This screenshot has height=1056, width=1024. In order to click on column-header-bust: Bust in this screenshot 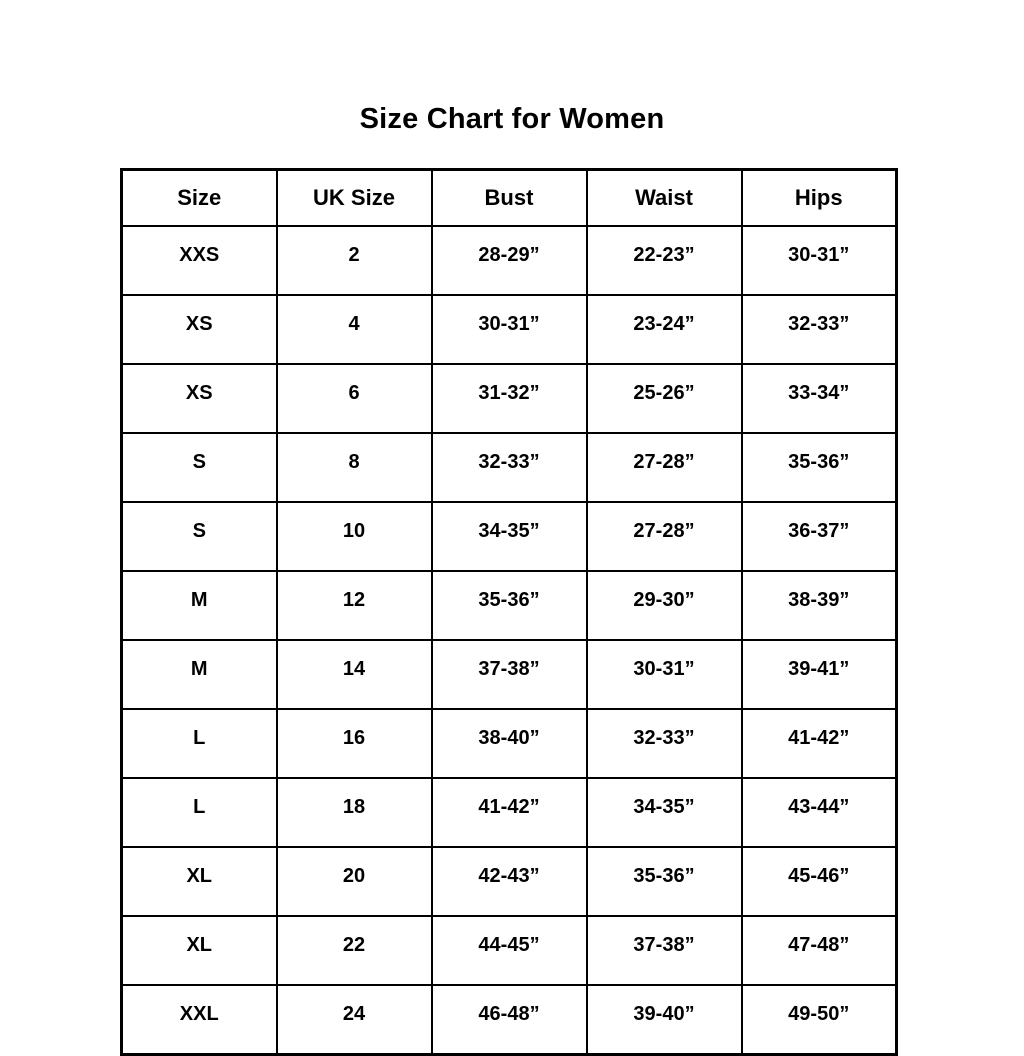, I will do `click(509, 197)`.